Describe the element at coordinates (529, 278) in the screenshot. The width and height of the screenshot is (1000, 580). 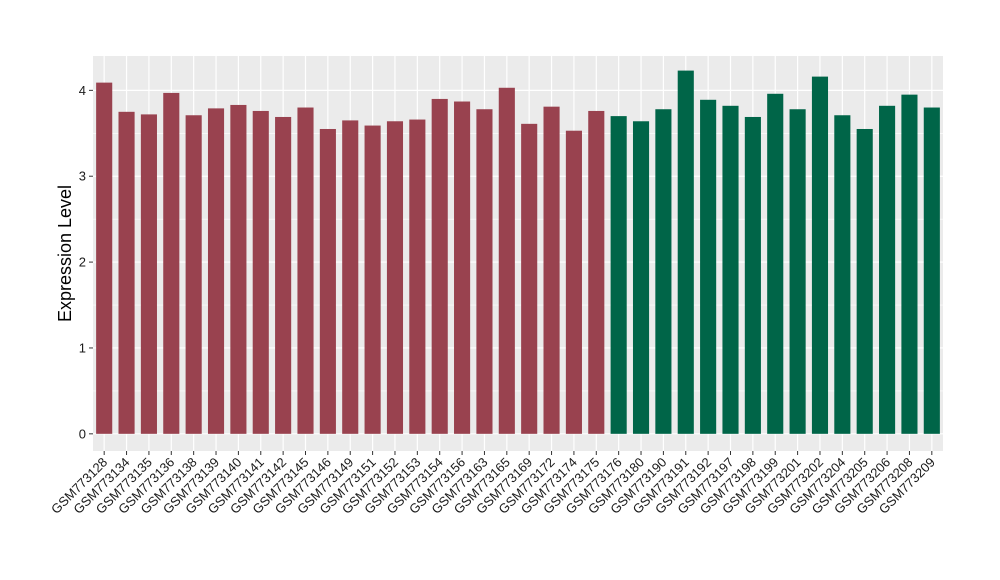
I see `bar-GSM773169` at that location.